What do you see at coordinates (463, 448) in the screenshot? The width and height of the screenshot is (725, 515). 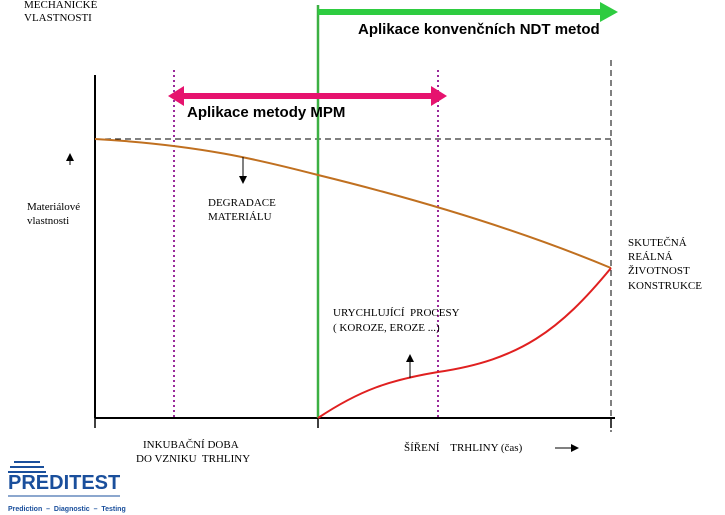 I see `crack-label: ŠÍŘENÍ TRHLINY (čas)` at bounding box center [463, 448].